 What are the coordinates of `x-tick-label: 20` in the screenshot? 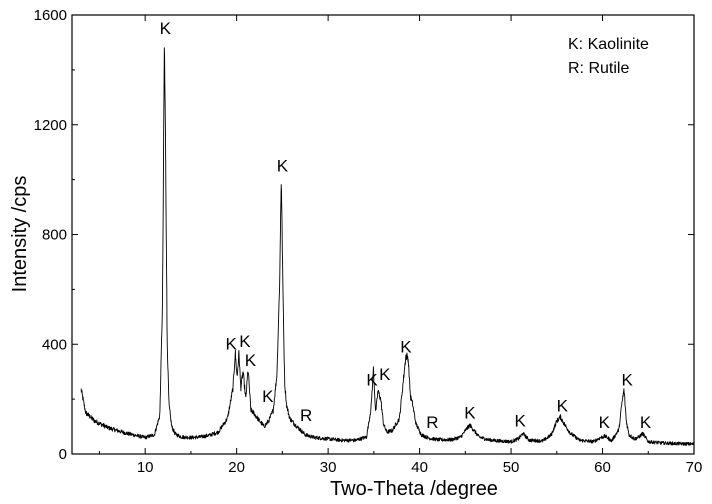 It's located at (236, 467).